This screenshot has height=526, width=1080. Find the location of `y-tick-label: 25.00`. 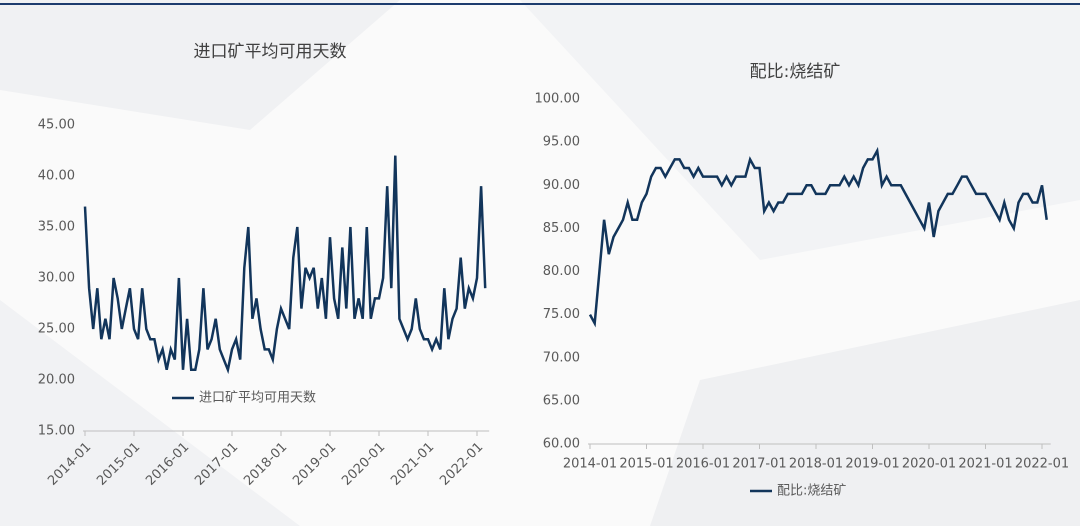

y-tick-label: 25.00 is located at coordinates (56, 329).